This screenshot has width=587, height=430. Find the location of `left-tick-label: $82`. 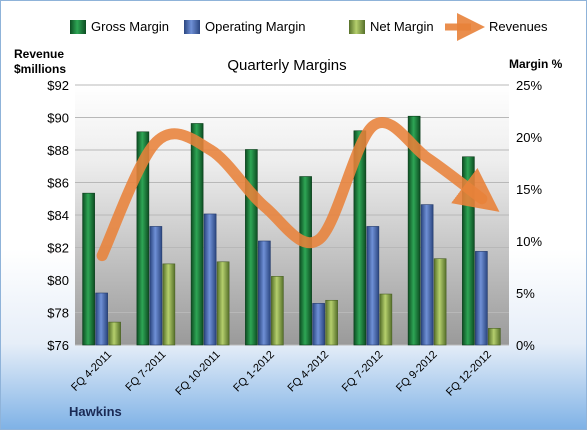

left-tick-label: $82 is located at coordinates (58, 248).